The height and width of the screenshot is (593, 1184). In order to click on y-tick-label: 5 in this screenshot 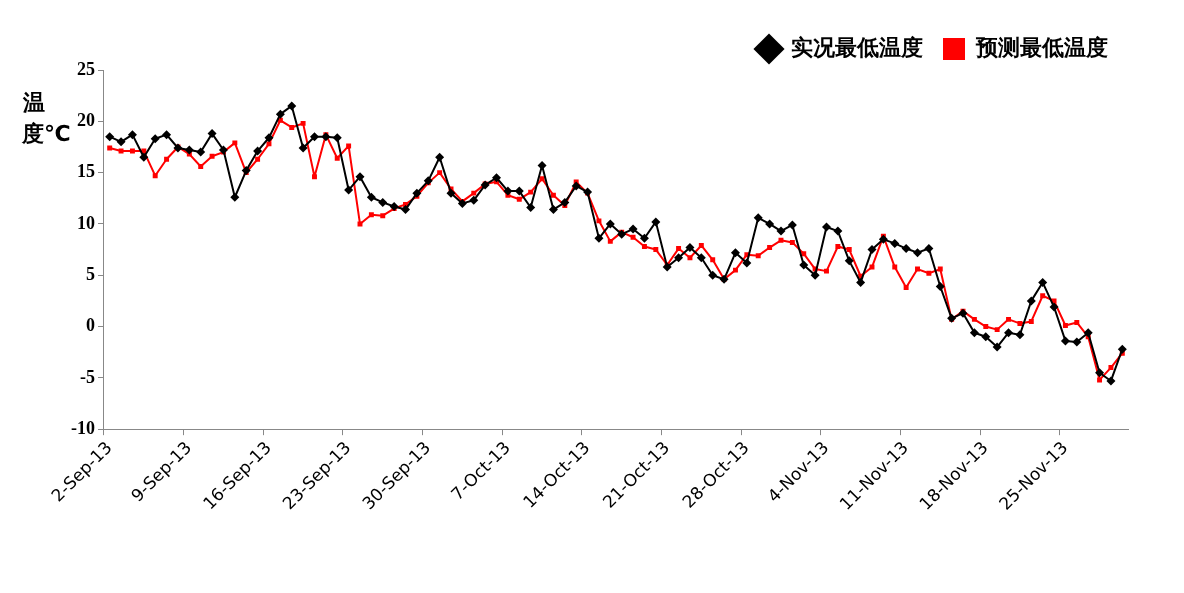, I will do `click(90, 273)`.